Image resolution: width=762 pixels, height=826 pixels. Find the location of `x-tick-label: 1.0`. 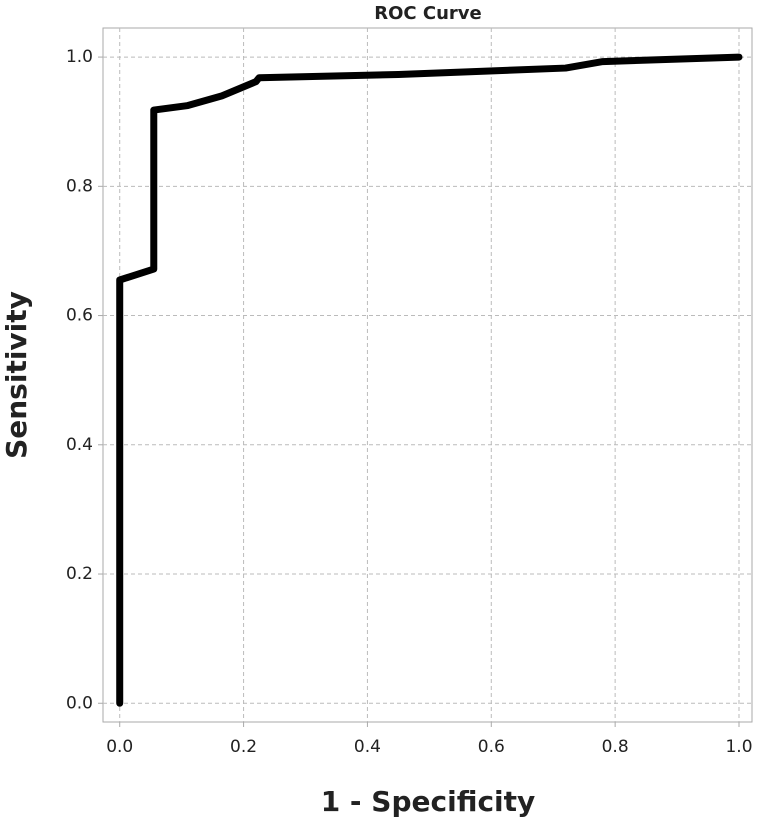

x-tick-label: 1.0 is located at coordinates (738, 747).